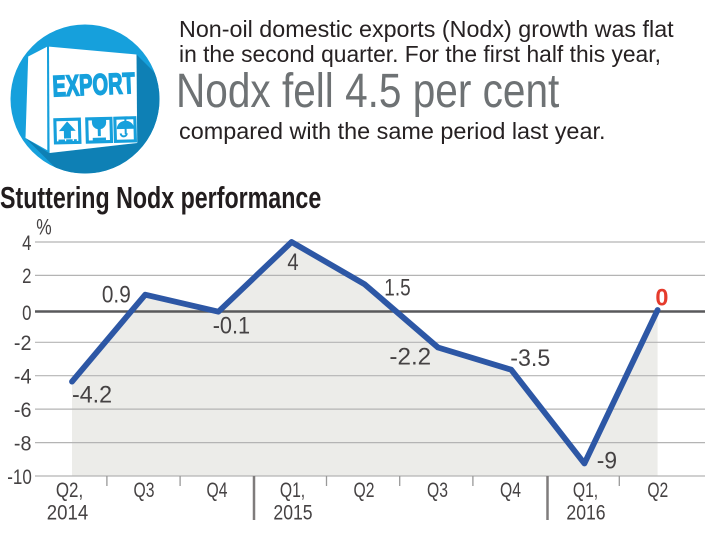 The image size is (709, 538). Describe the element at coordinates (231, 324) in the screenshot. I see `svg-text: -0.1` at that location.